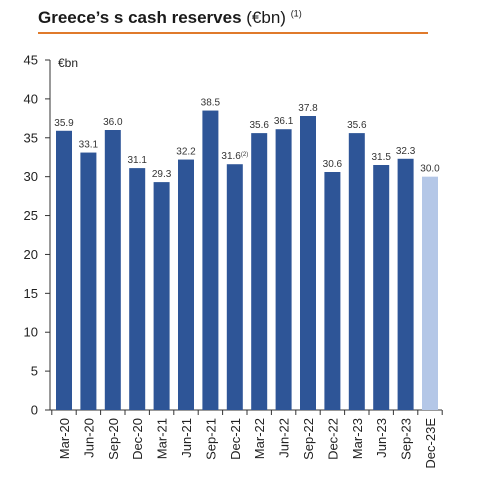 This screenshot has width=500, height=481. Describe the element at coordinates (137, 160) in the screenshot. I see `value-label: 31.1` at that location.